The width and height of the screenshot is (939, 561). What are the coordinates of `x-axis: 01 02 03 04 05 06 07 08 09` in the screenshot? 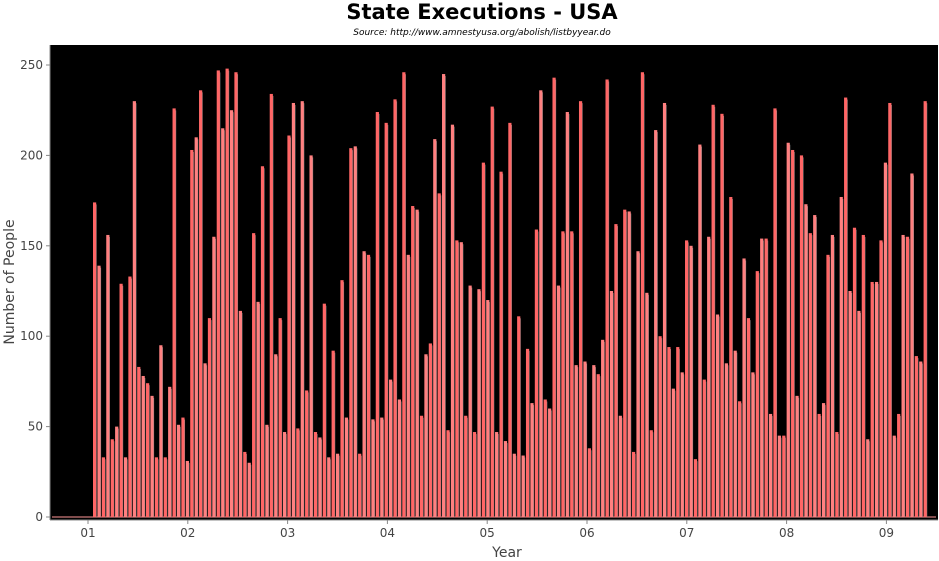 It's located at (494, 529).